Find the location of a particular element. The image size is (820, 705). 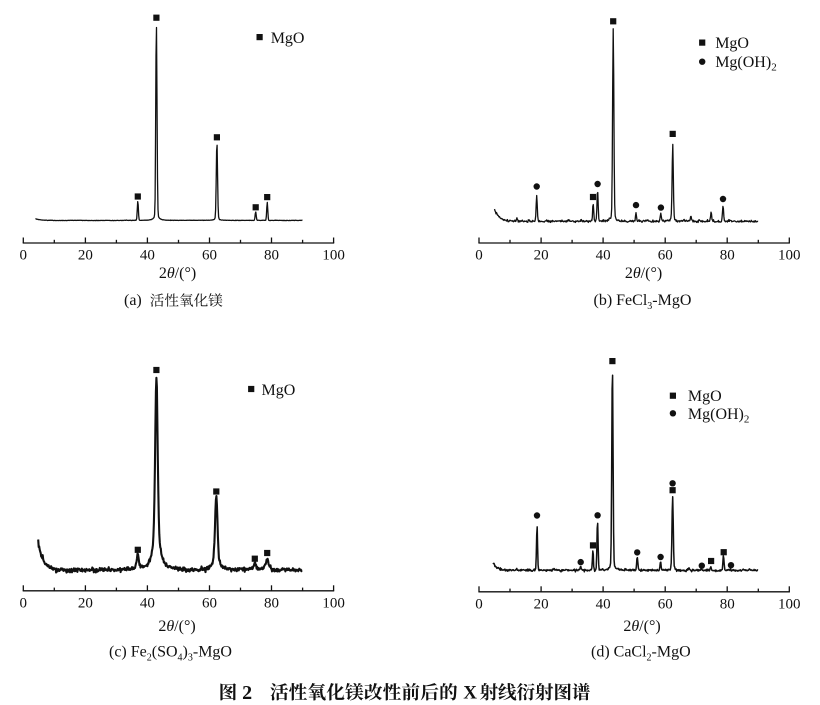

svg-text: (b) FeCl3-MgO is located at coordinates (643, 302).